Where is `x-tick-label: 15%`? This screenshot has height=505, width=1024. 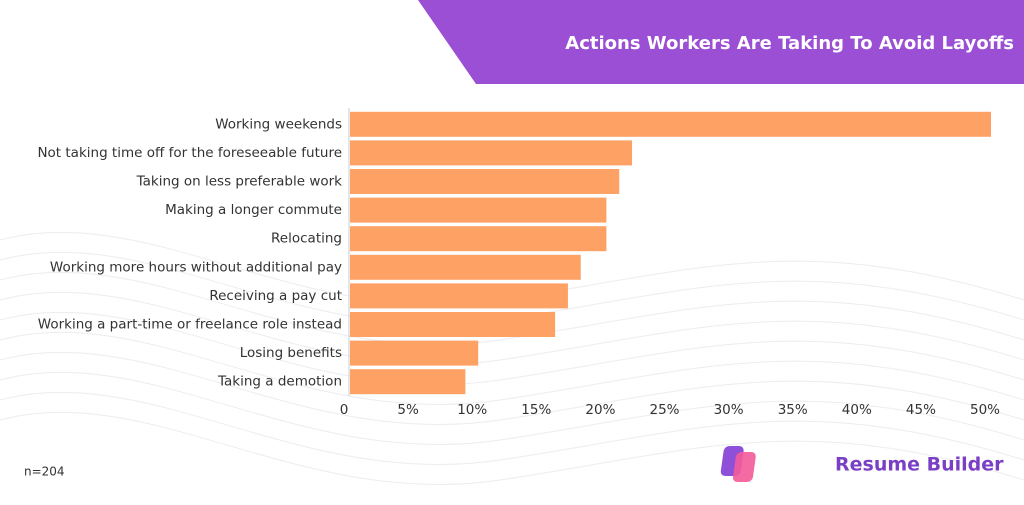 x-tick-label: 15% is located at coordinates (536, 410).